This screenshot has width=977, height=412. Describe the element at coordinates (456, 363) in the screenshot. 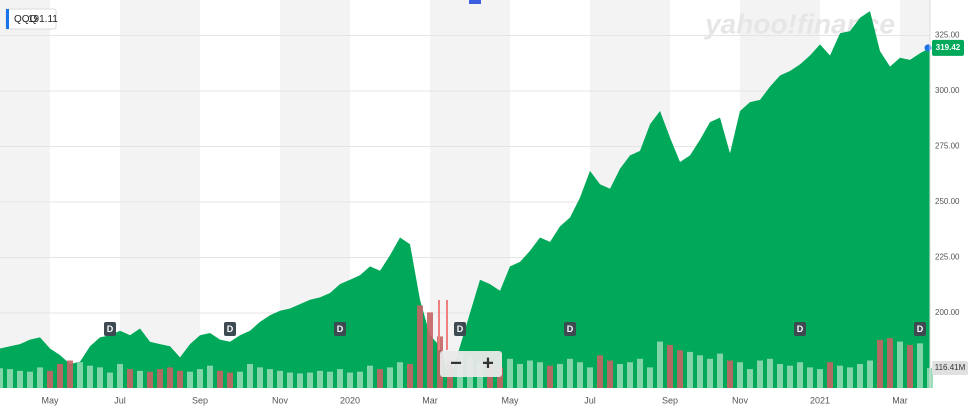

I see `zoom-out: −` at that location.